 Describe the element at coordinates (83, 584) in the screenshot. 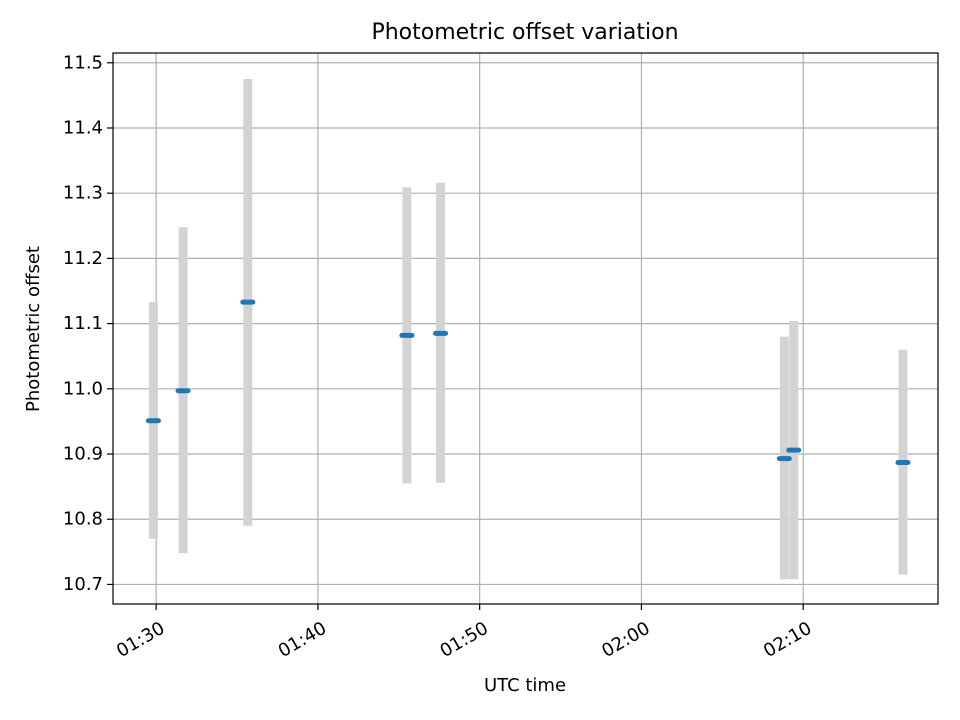

I see `y-tick-label: 10.7` at that location.